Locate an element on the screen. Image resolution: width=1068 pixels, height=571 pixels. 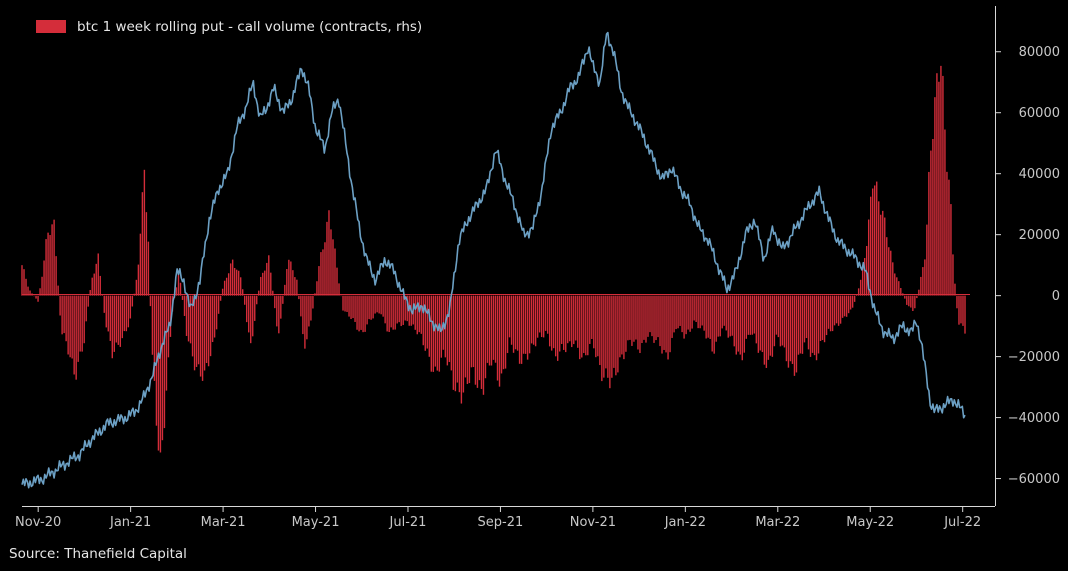
x-tick-label: Sep-21 is located at coordinates (501, 522).